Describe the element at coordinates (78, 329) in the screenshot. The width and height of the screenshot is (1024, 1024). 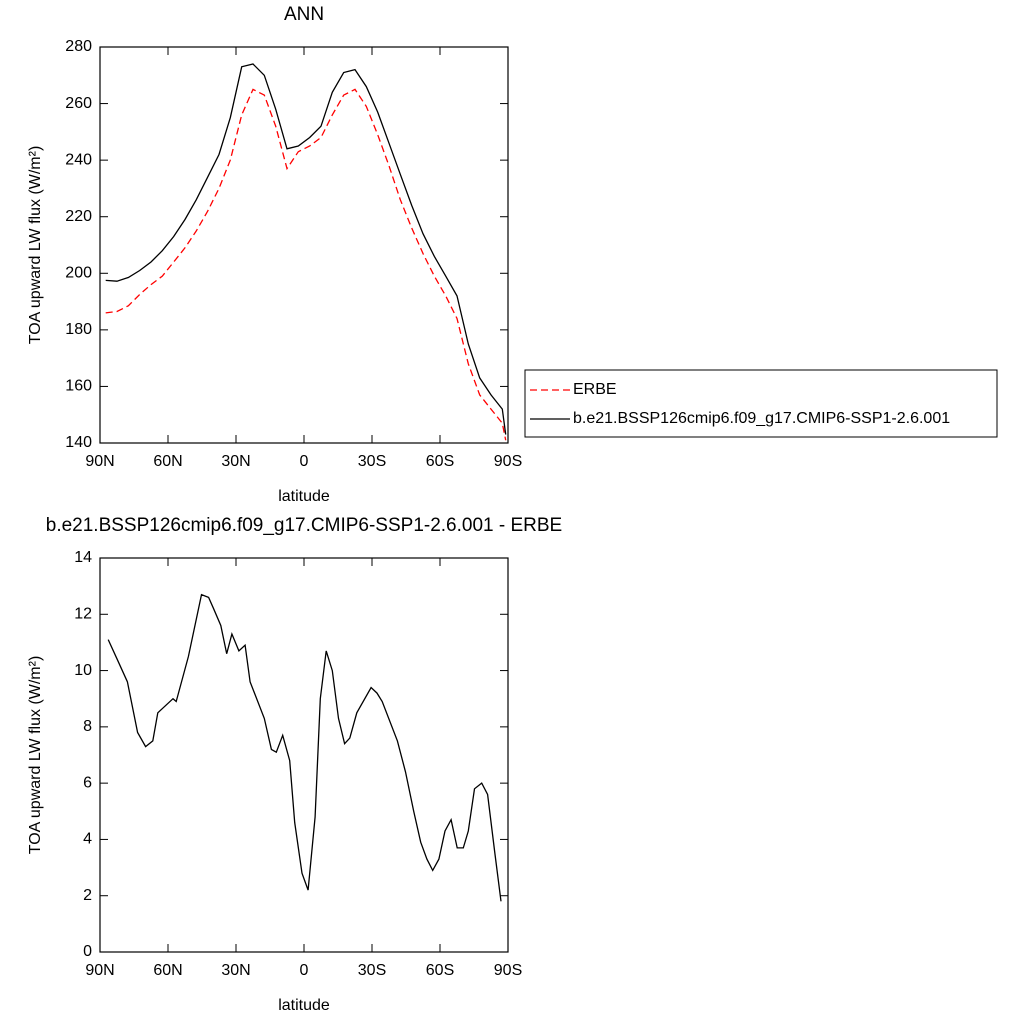
I see `y-tick-label: 180` at that location.